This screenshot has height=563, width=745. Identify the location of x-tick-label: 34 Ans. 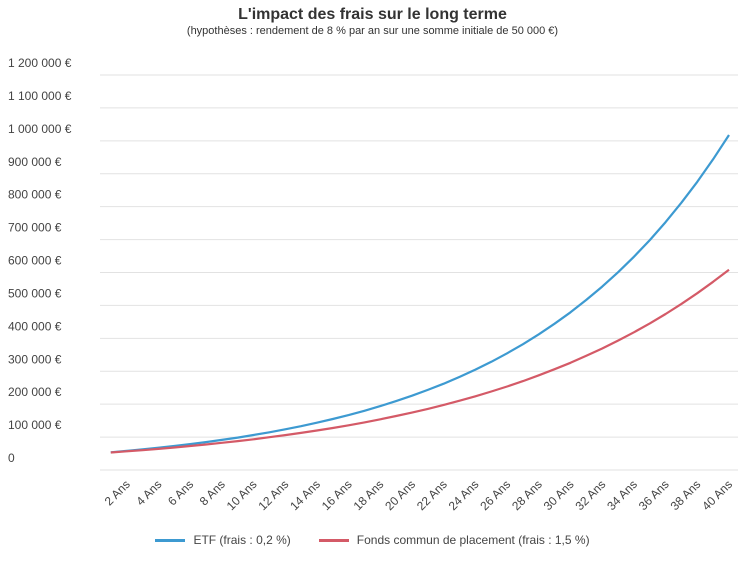
(622, 495).